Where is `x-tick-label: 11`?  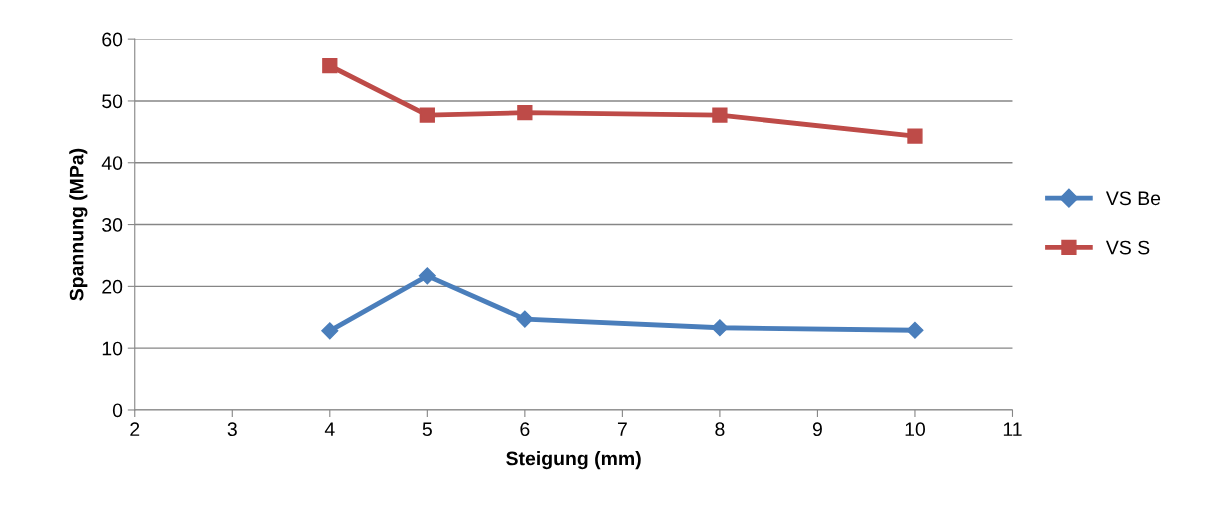 x-tick-label: 11 is located at coordinates (1012, 429).